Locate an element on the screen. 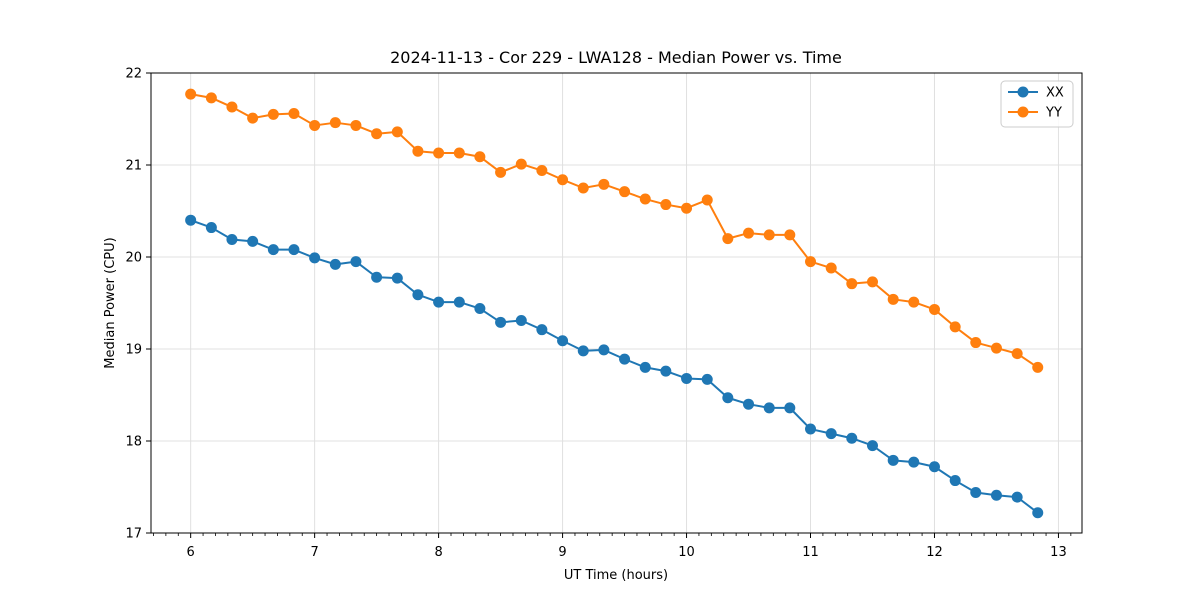 This screenshot has height=604, width=1200. y-tick-label: 20 is located at coordinates (133, 258).